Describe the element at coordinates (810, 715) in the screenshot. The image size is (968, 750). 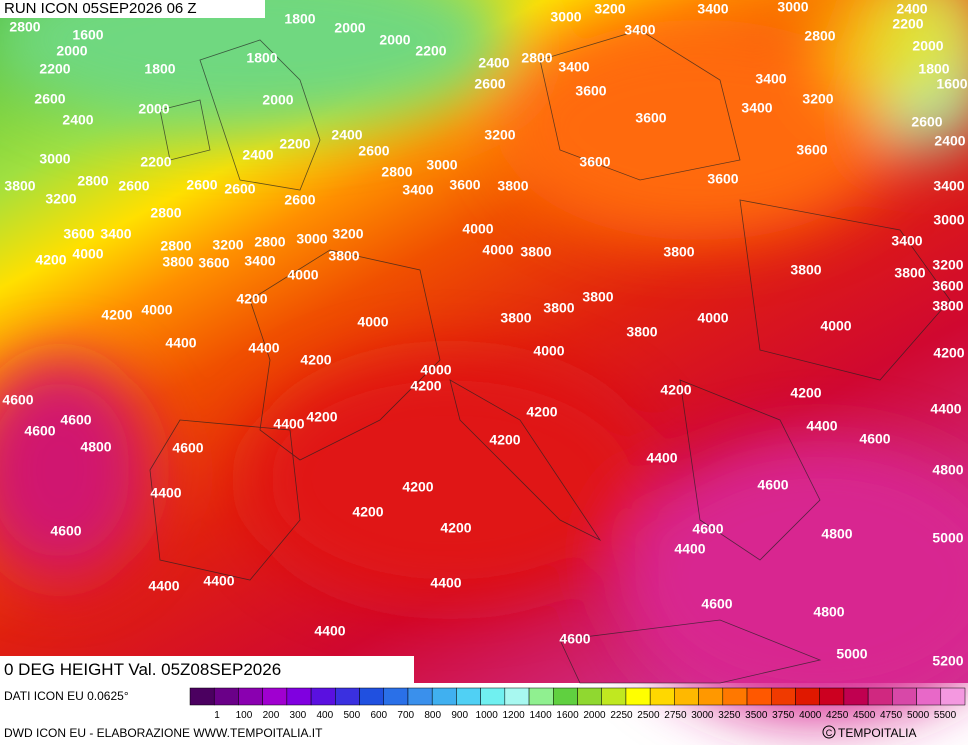
I see `colorbar-label: 4000` at that location.